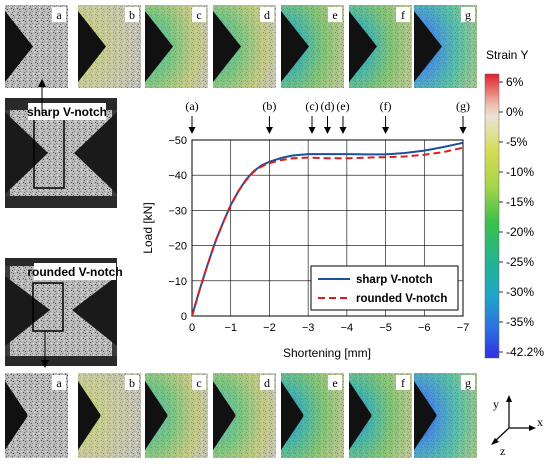 The image size is (550, 464). I want to click on colorbar-label: 6%, so click(515, 82).